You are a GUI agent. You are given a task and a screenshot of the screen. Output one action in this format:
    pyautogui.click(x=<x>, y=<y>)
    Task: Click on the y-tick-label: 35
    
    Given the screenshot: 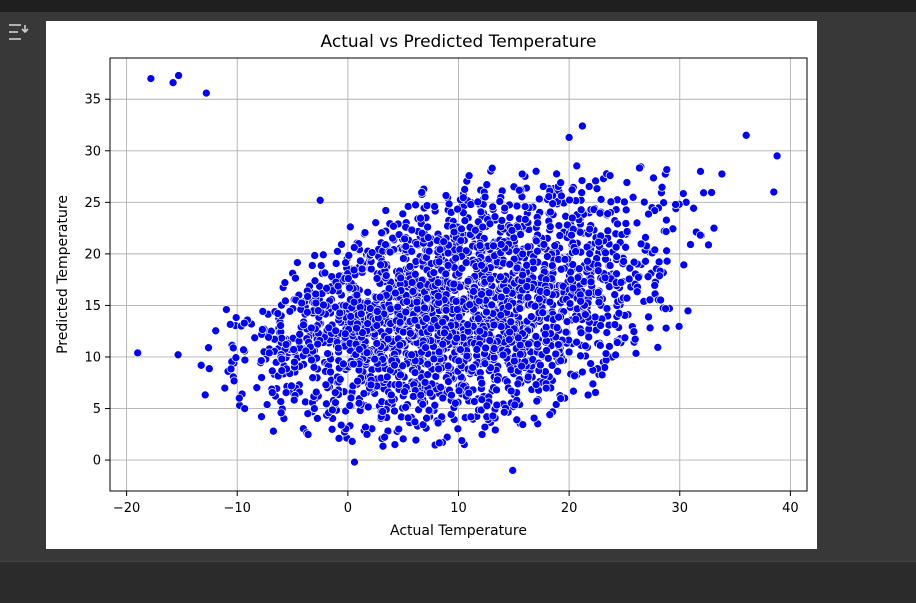 What is the action you would take?
    pyautogui.click(x=92, y=100)
    